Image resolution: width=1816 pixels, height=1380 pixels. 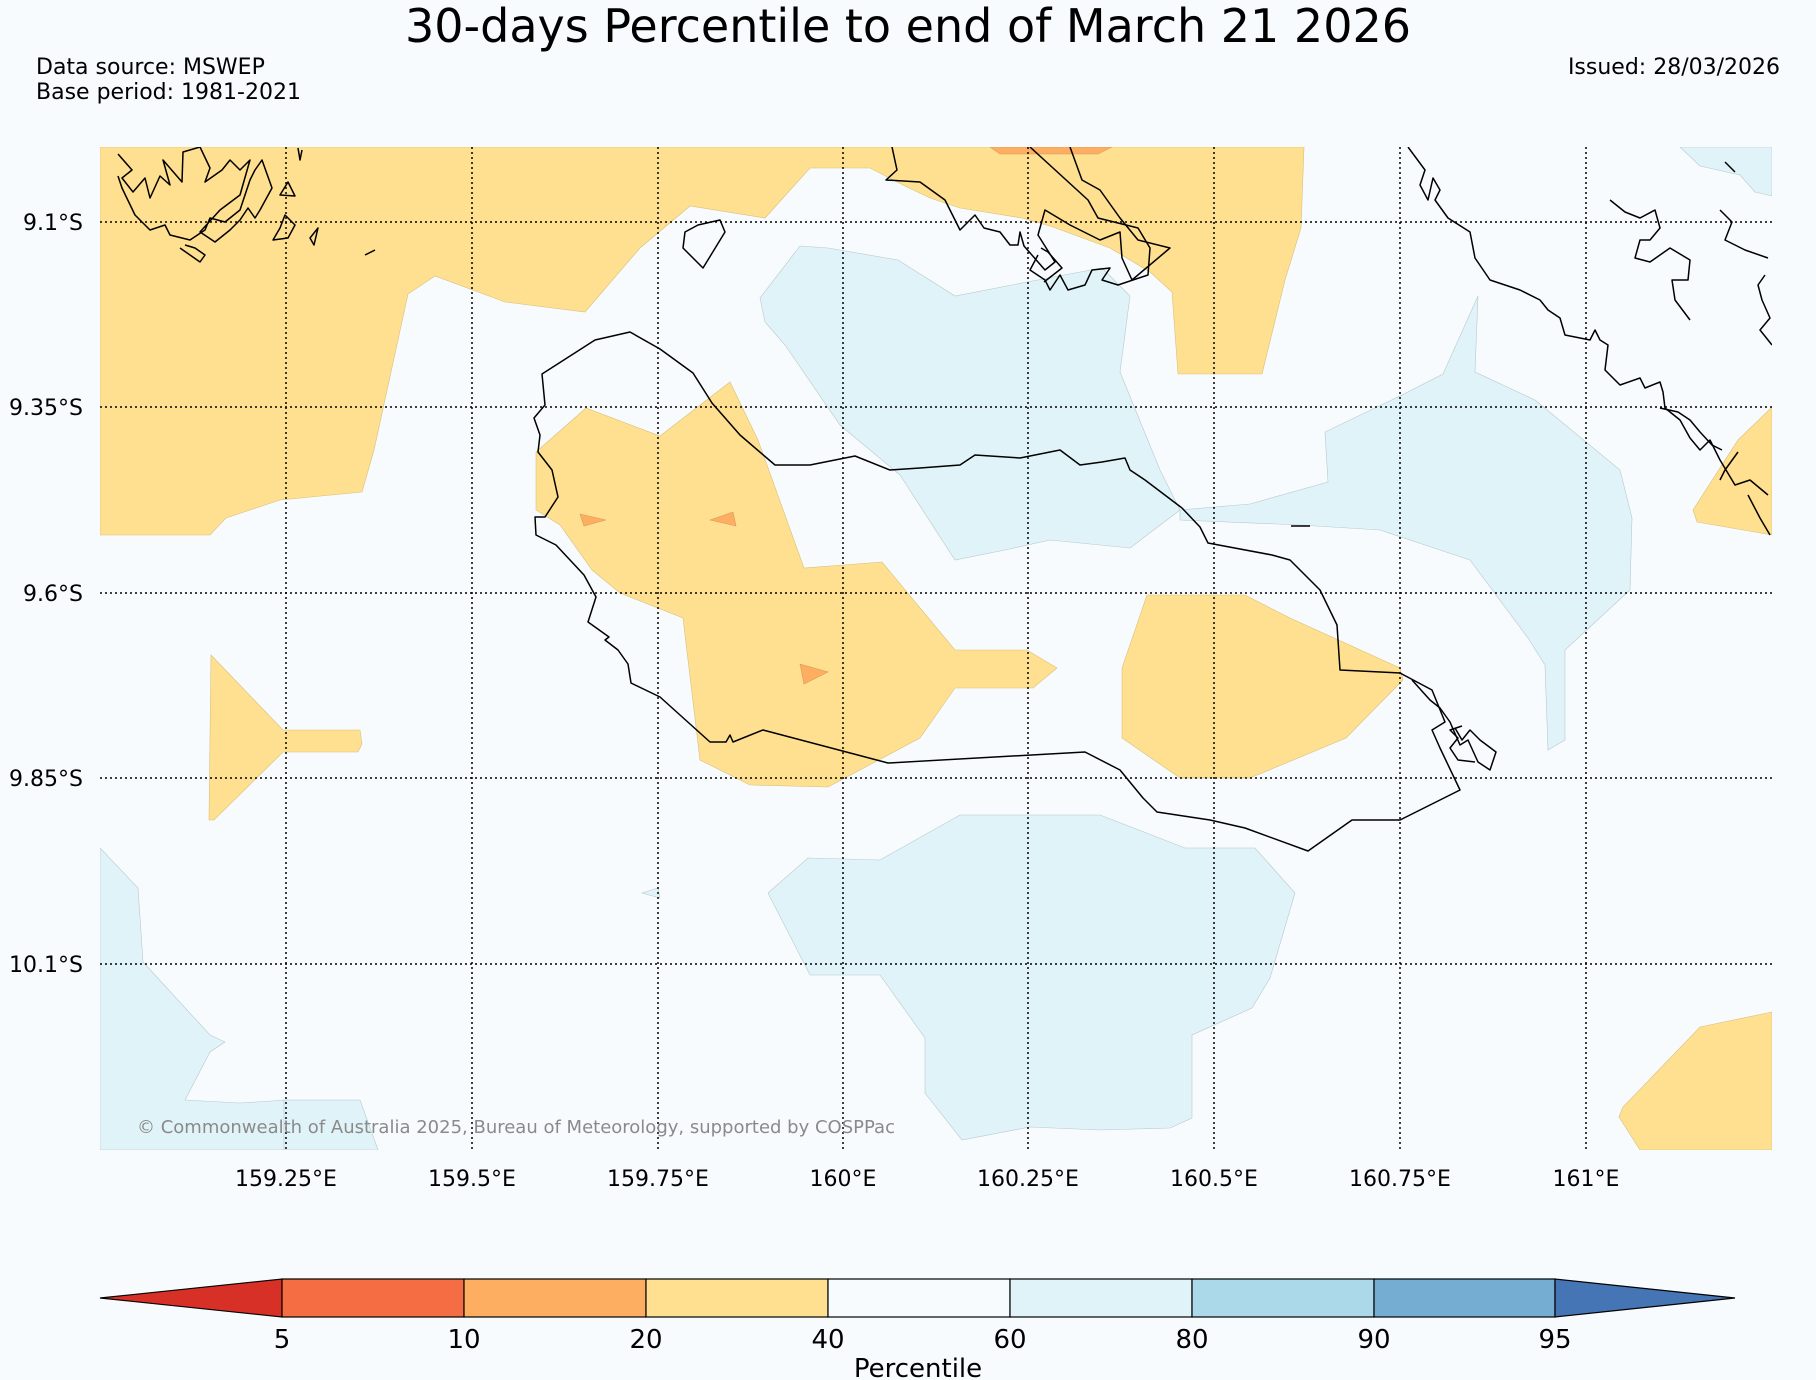 What do you see at coordinates (1645, 1298) in the screenshot?
I see `colorbar-extend-high` at bounding box center [1645, 1298].